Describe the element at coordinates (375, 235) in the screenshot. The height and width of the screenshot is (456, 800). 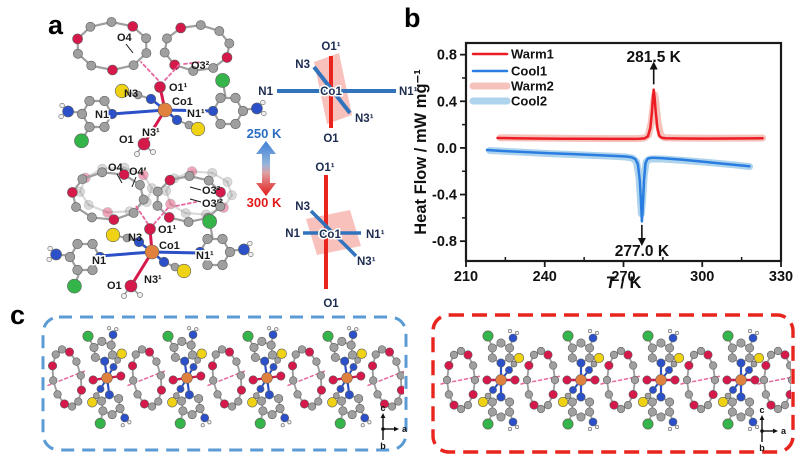
I see `d300-n11: N1¹` at that location.